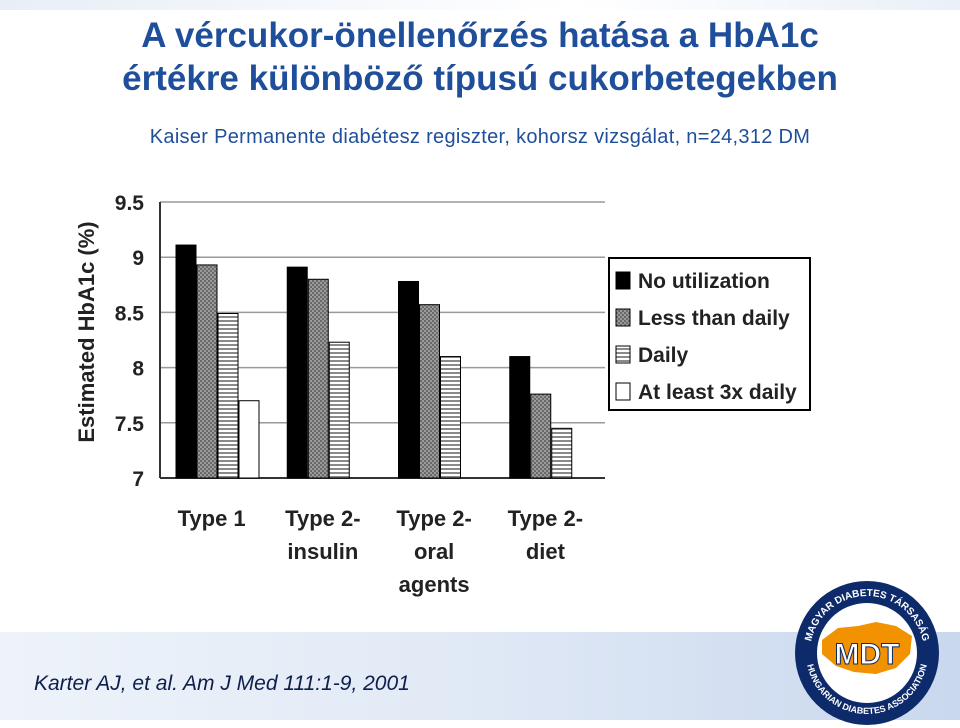  What do you see at coordinates (623, 391) in the screenshot?
I see `legend-swatch-at-least-3x-daily` at bounding box center [623, 391].